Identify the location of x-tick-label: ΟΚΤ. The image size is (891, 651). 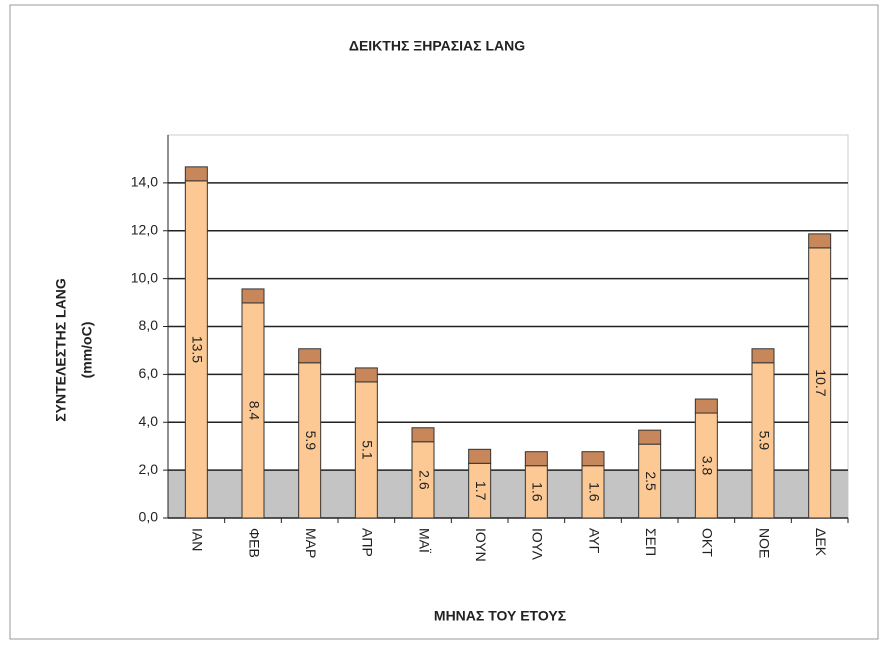
(708, 542).